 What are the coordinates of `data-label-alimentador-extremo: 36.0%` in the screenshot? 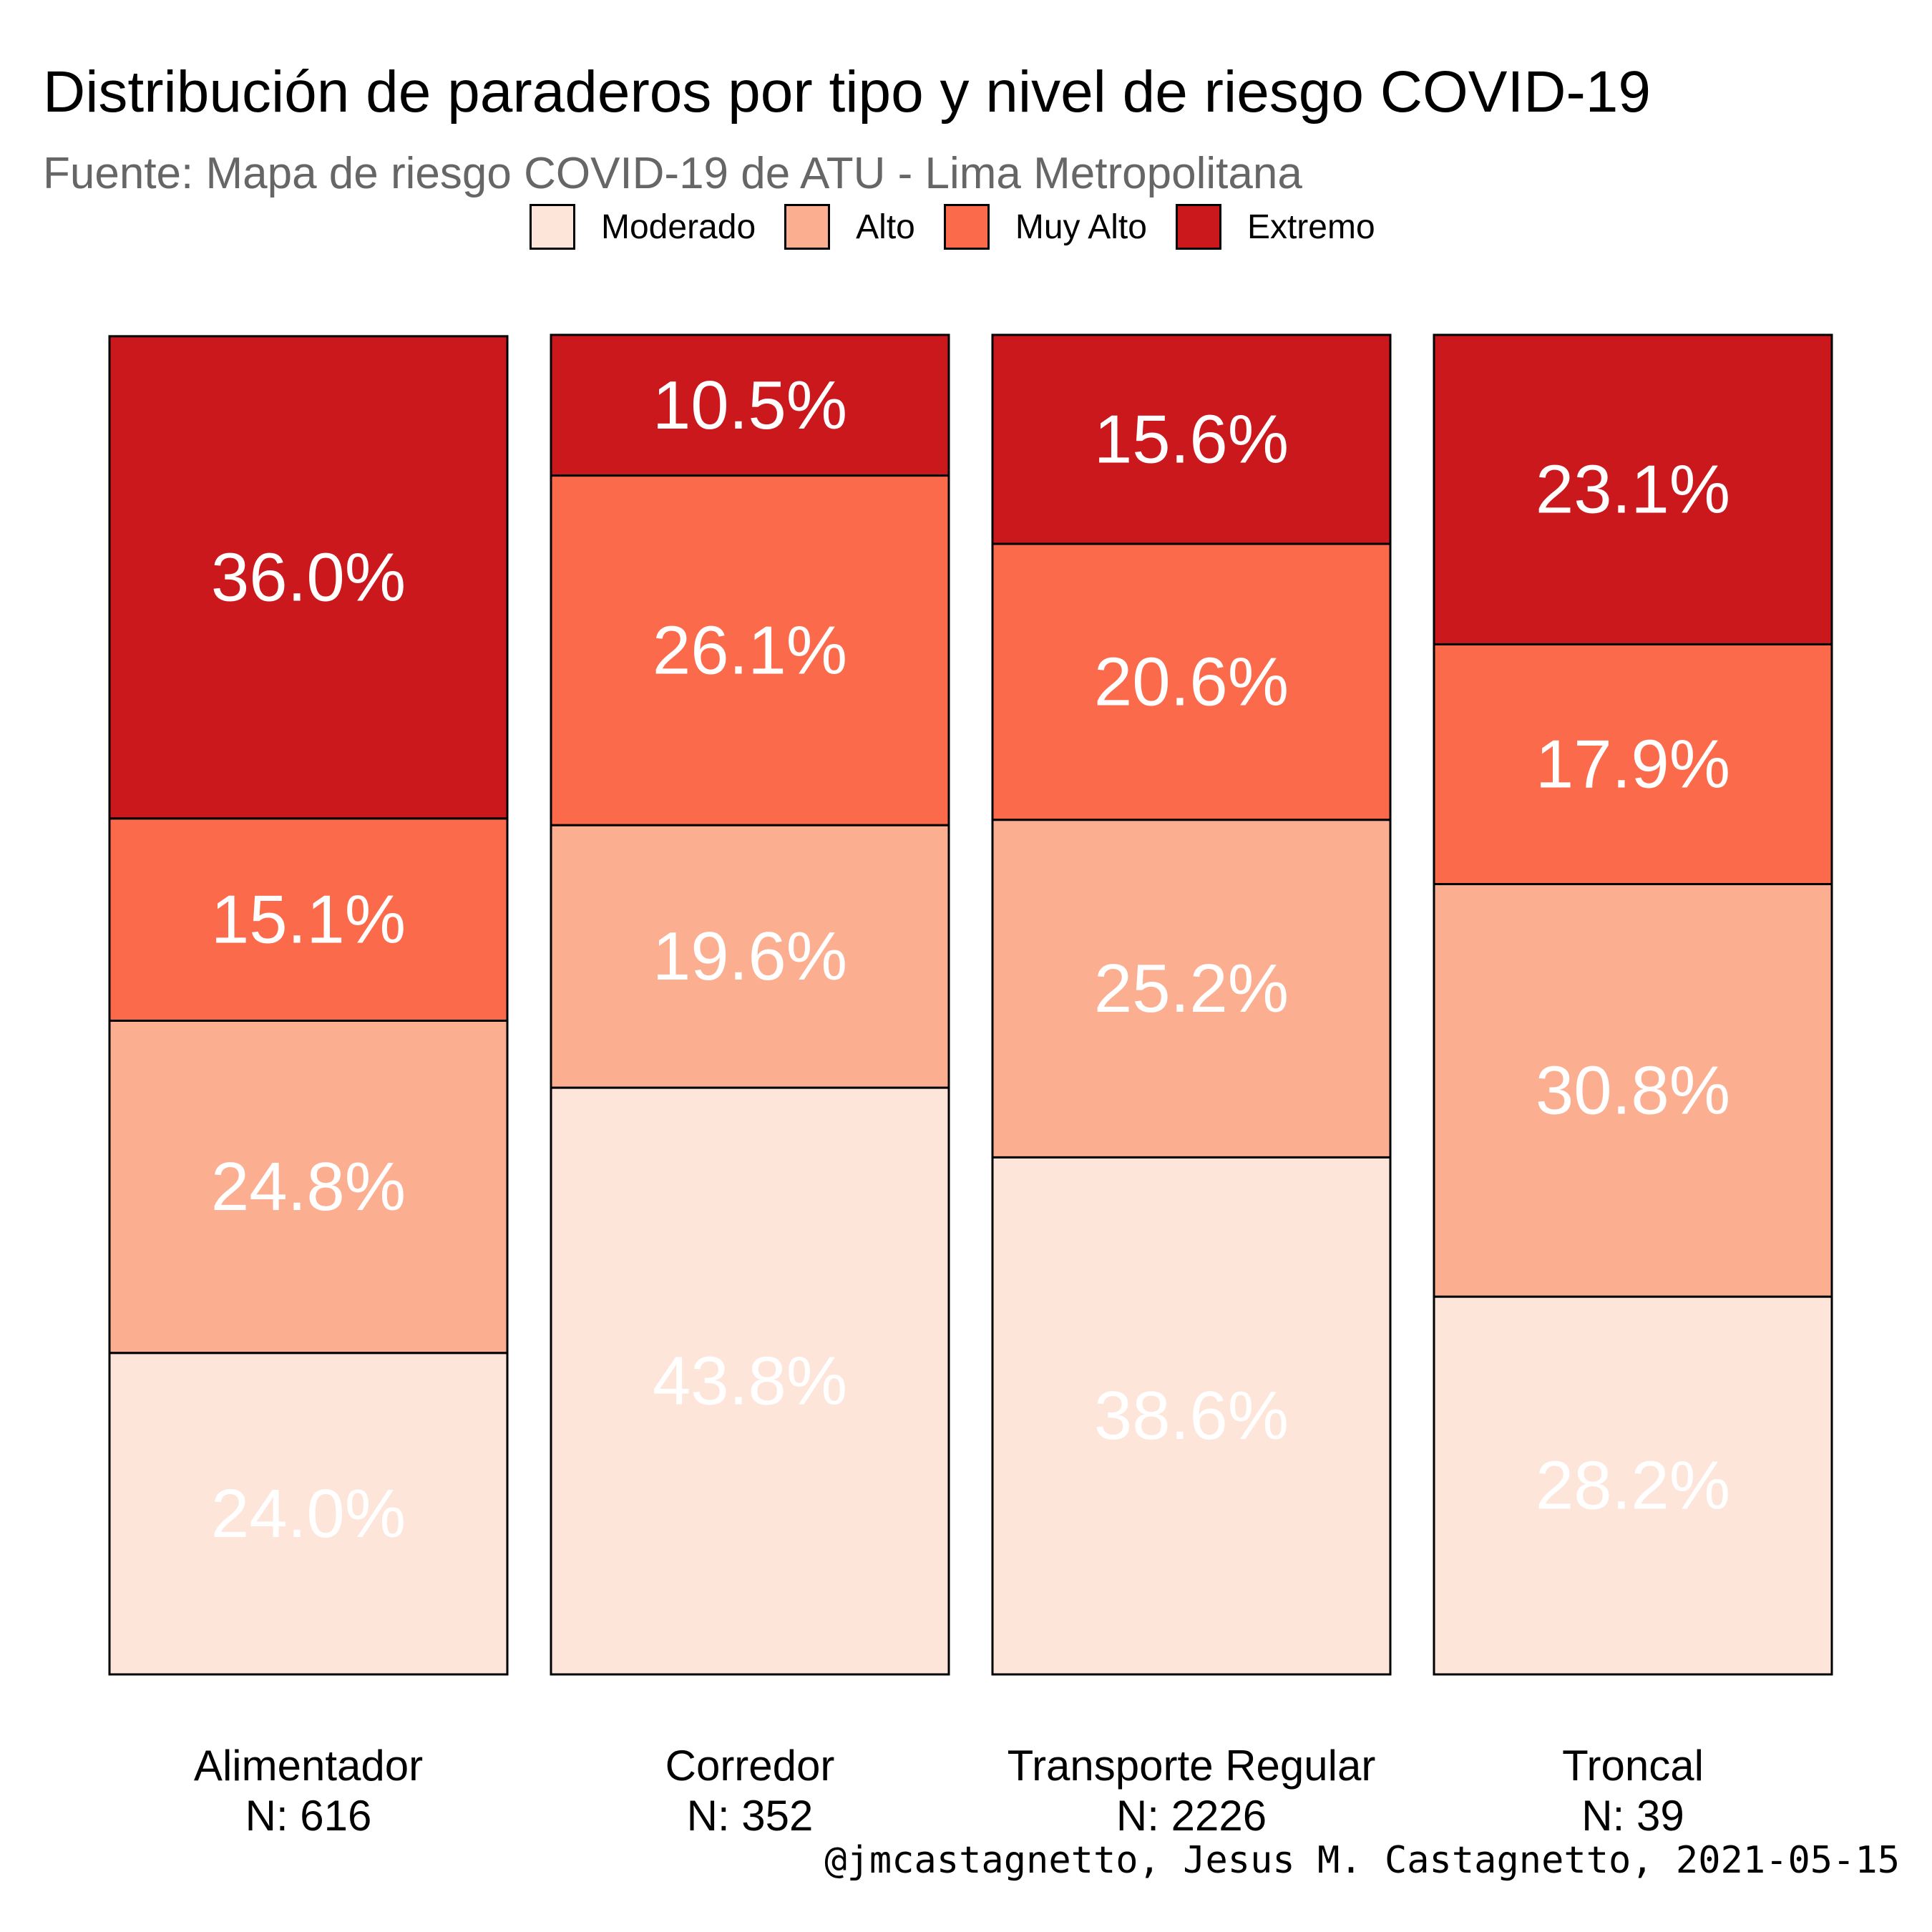 It's located at (308, 577).